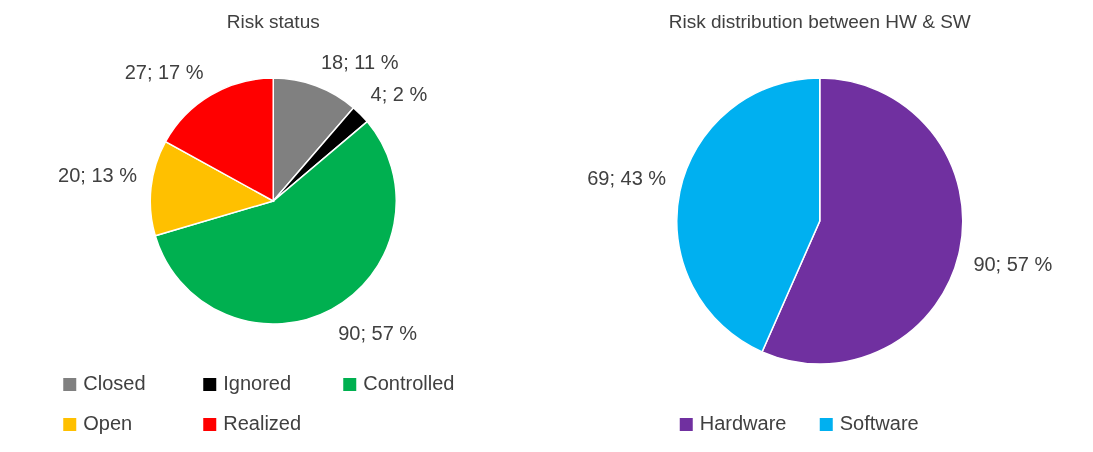 The height and width of the screenshot is (452, 1093). What do you see at coordinates (108, 423) in the screenshot?
I see `legend-label: Open` at bounding box center [108, 423].